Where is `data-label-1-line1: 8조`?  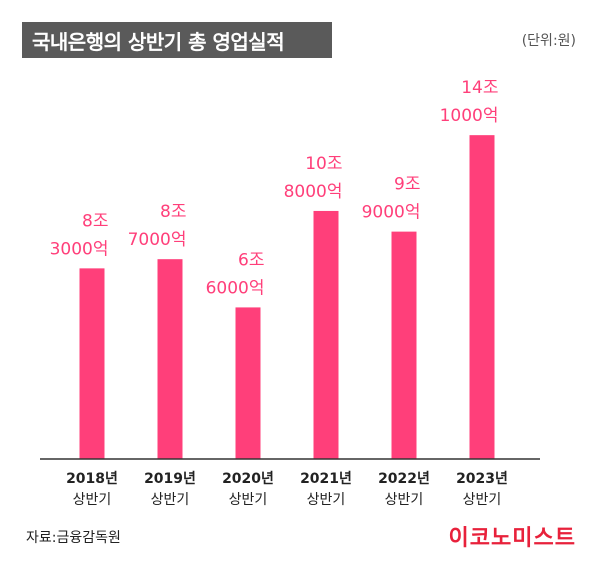 data-label-1-line1: 8조 is located at coordinates (173, 212).